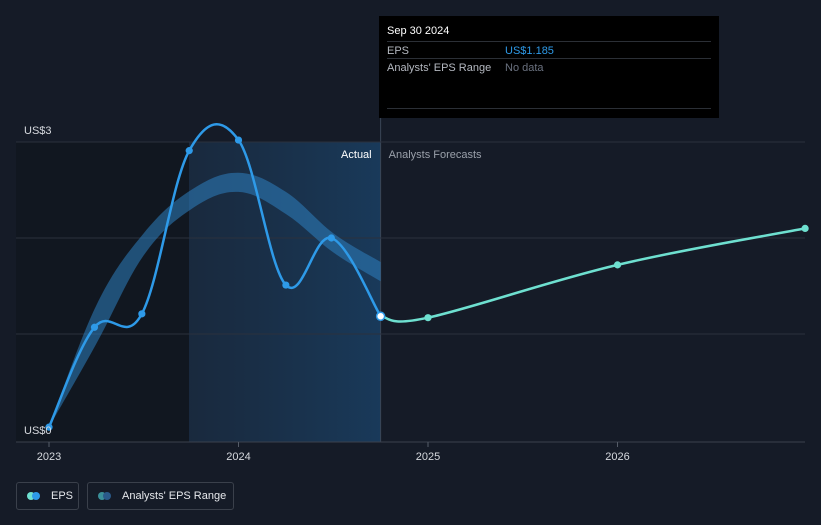  I want to click on tooltip-row-eps: EPS US$1.185, so click(549, 50).